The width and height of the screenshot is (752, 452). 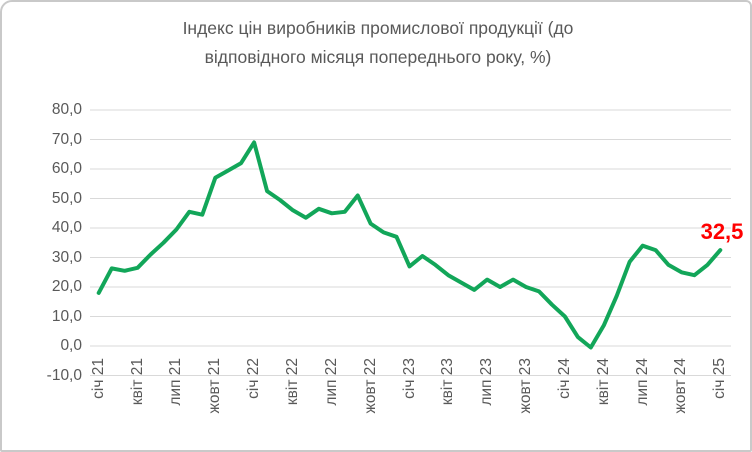 I want to click on y-tick-label: 20,0, so click(x=66, y=286).